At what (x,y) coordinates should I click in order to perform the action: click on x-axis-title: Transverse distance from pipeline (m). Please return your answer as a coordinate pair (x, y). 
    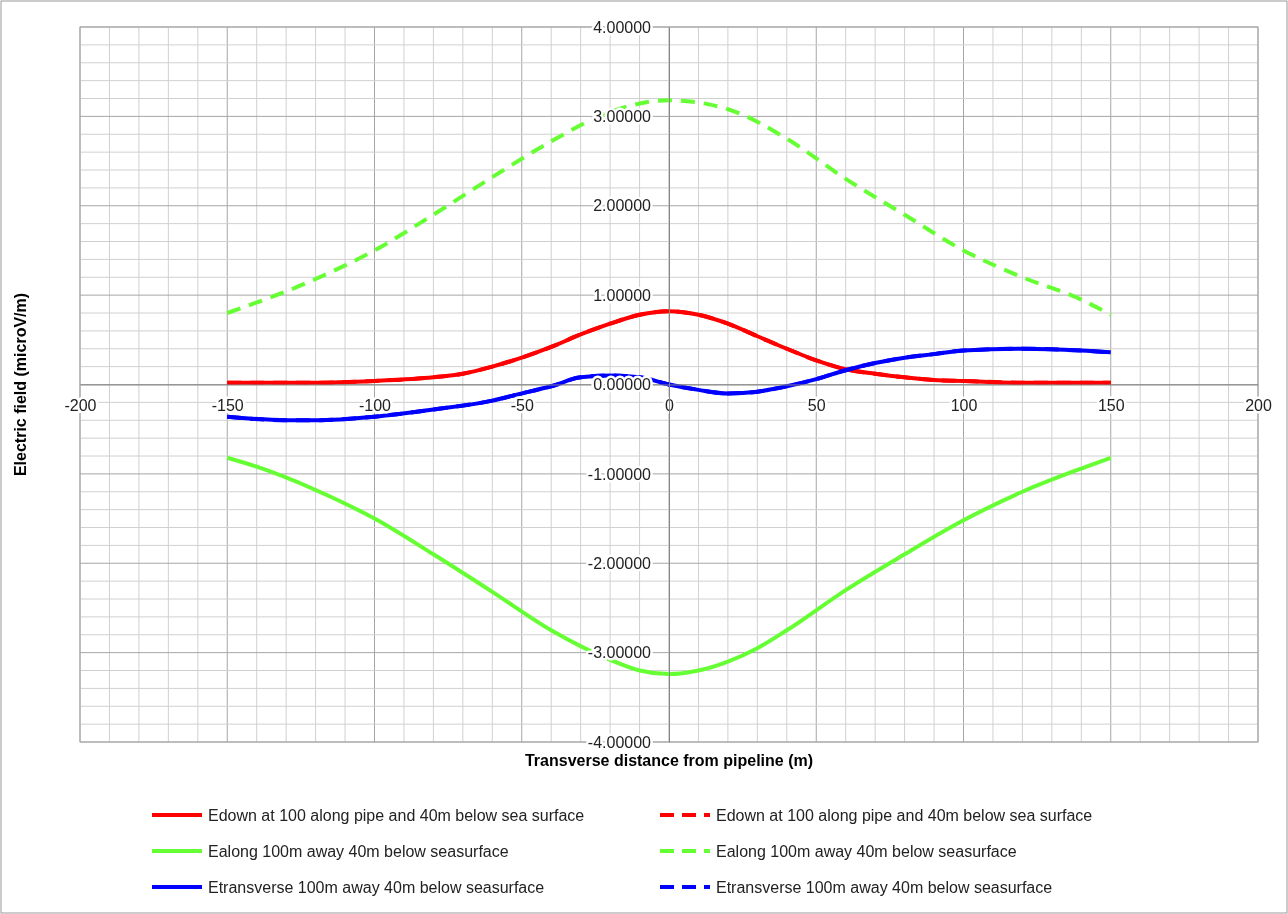
    Looking at the image, I should click on (669, 760).